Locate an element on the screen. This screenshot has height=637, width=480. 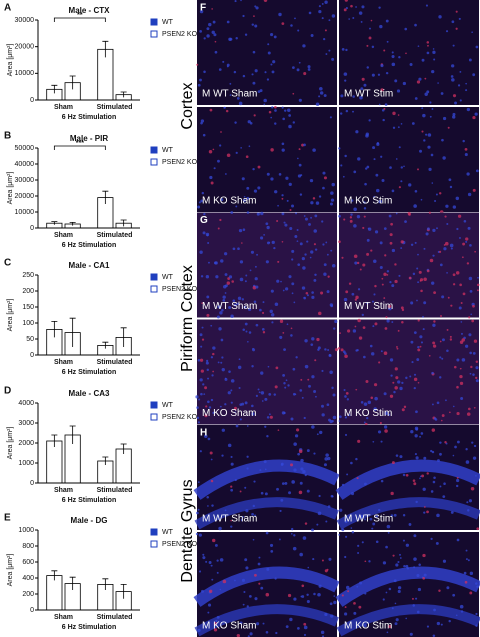
region-label: Dentate Gyrus is located at coordinates (187, 530).